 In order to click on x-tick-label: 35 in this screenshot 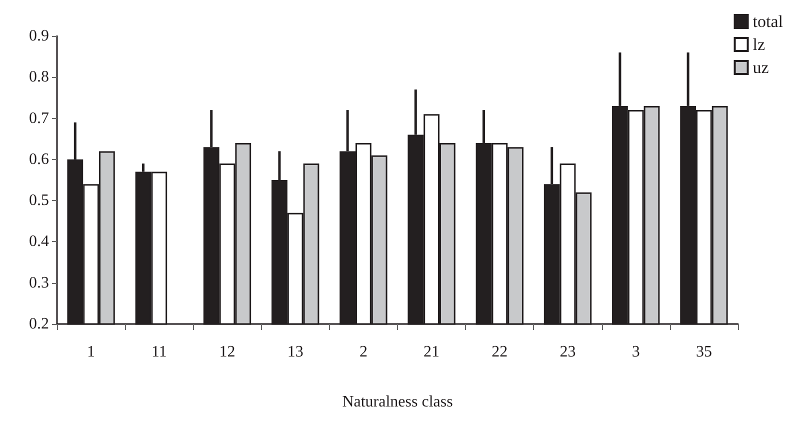, I will do `click(704, 352)`.